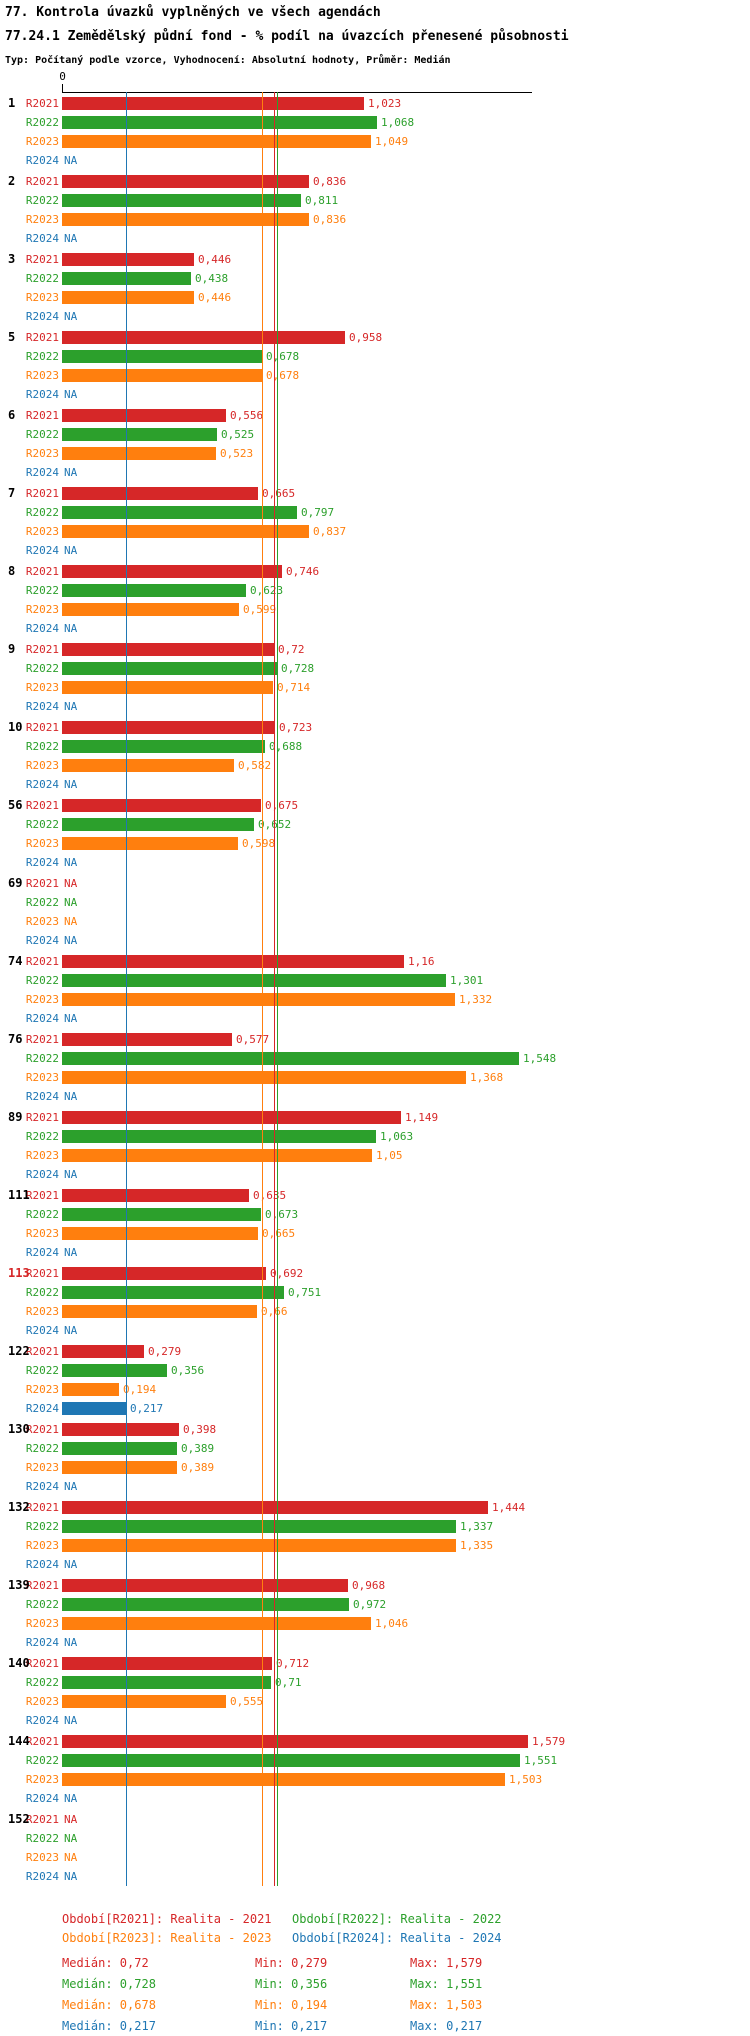 Image resolution: width=750 pixels, height=2036 pixels. I want to click on value-label: 0,389, so click(198, 1448).